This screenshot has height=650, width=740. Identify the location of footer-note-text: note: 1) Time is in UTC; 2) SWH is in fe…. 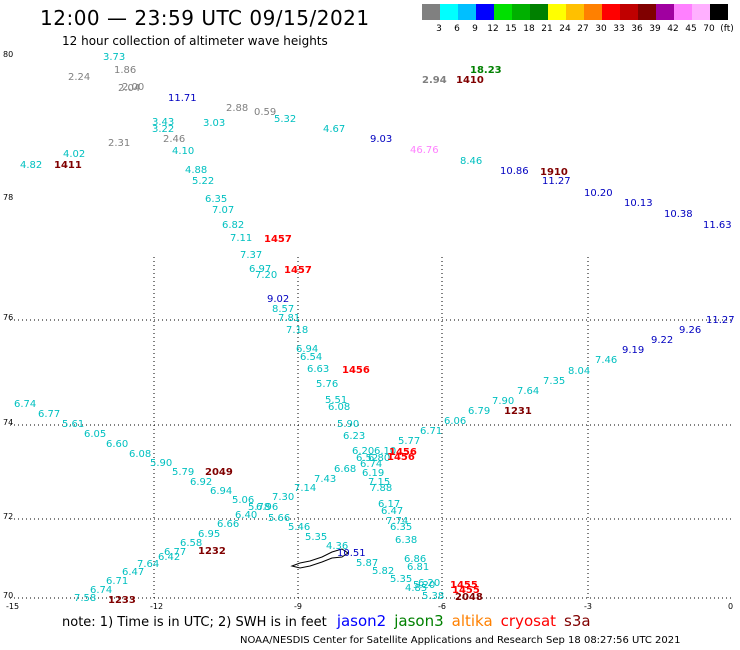
(194, 622).